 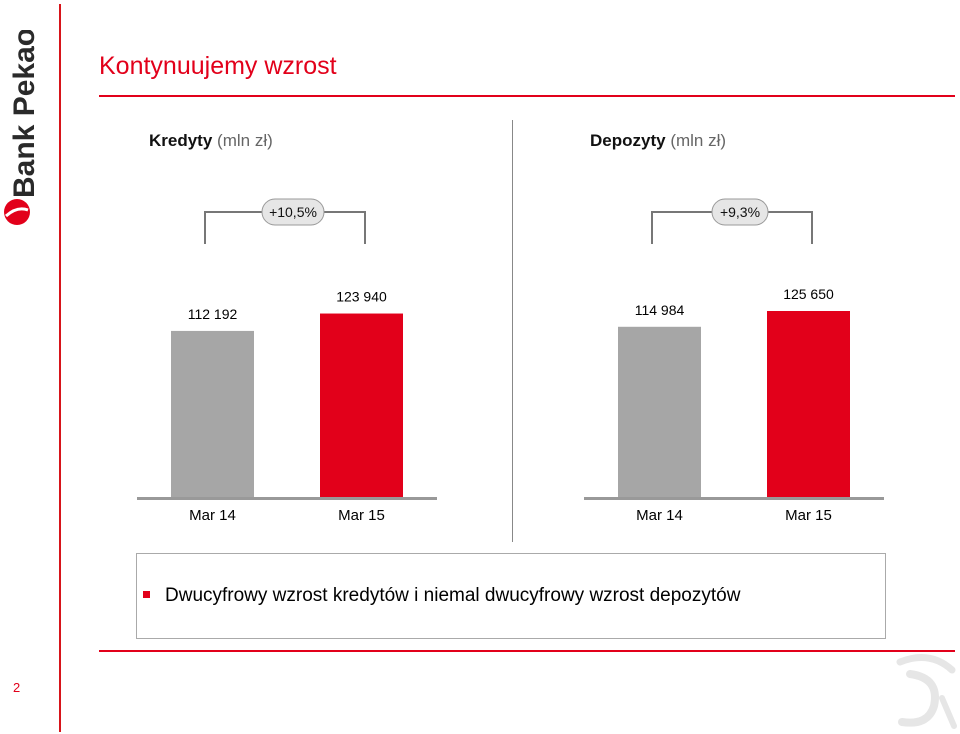 I want to click on depozyty-unit: (mln zł), so click(x=698, y=140).